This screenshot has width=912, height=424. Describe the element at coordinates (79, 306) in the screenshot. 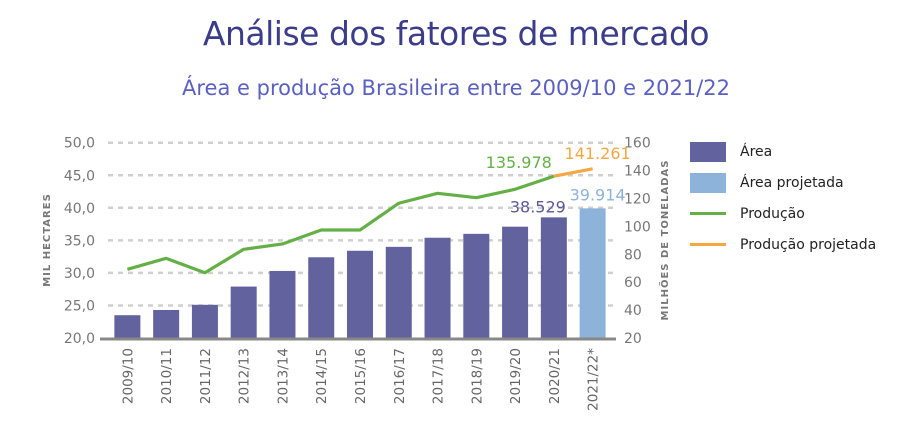

I see `y-tick-label: 25,0` at that location.